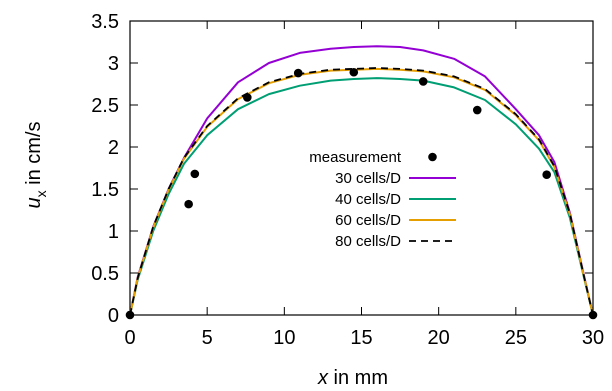  What do you see at coordinates (207, 338) in the screenshot?
I see `x-tick-label-1: 5` at bounding box center [207, 338].